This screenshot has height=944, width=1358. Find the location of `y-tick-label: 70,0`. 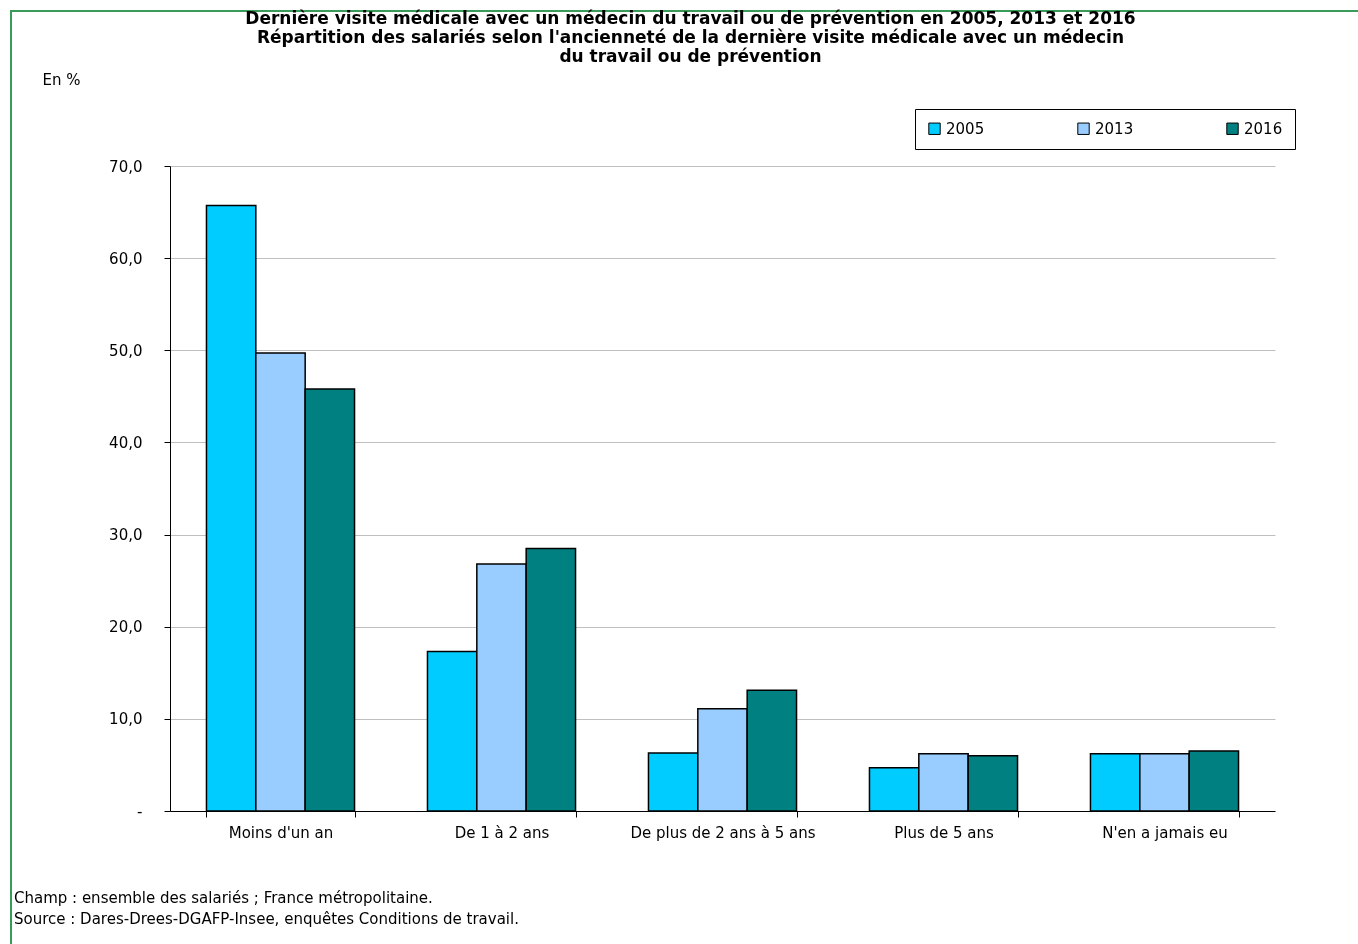

y-tick-label: 70,0 is located at coordinates (126, 166).